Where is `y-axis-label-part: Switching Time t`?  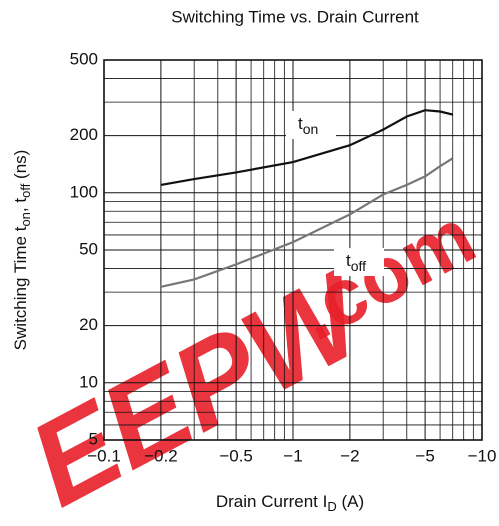
y-axis-label-part: Switching Time t is located at coordinates (20, 288).